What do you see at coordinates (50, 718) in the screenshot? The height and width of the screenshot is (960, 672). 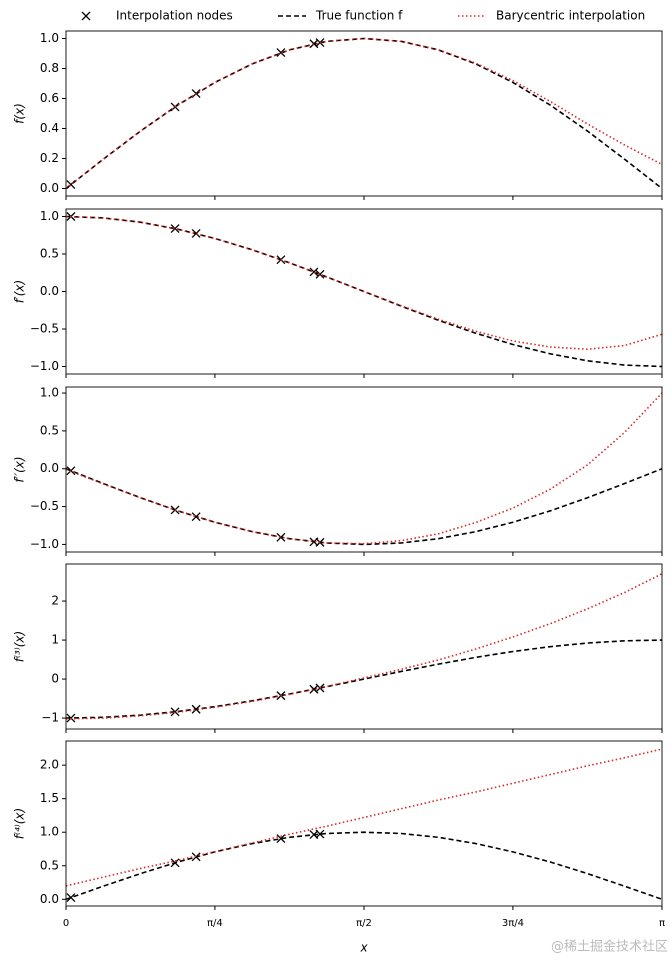 I see `y-tick-label: −1` at bounding box center [50, 718].